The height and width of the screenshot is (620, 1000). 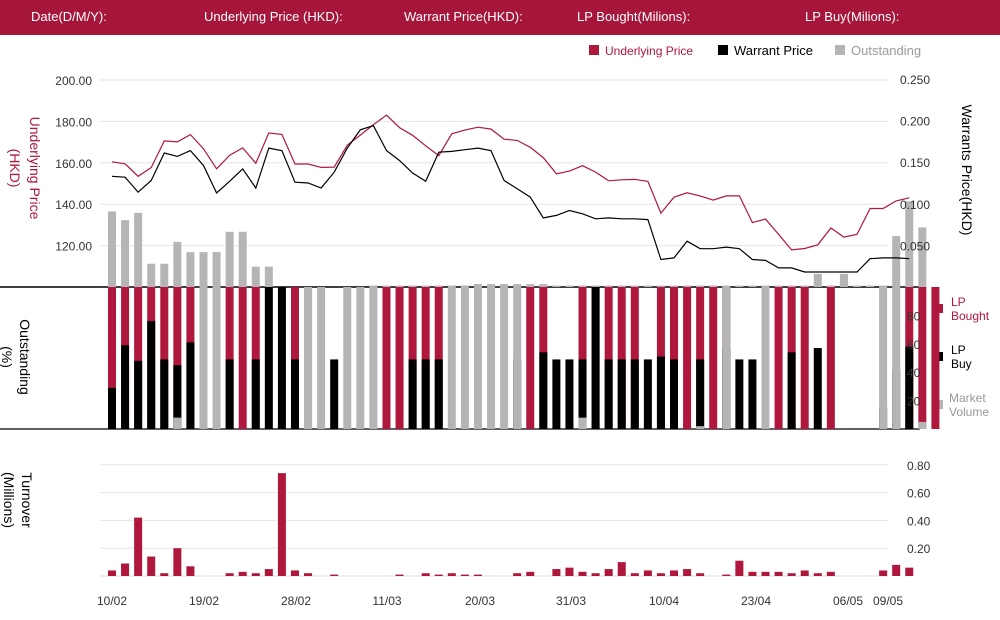 I want to click on middle-legend: LP Bought LP Buy Market Volume, so click(x=962, y=357).